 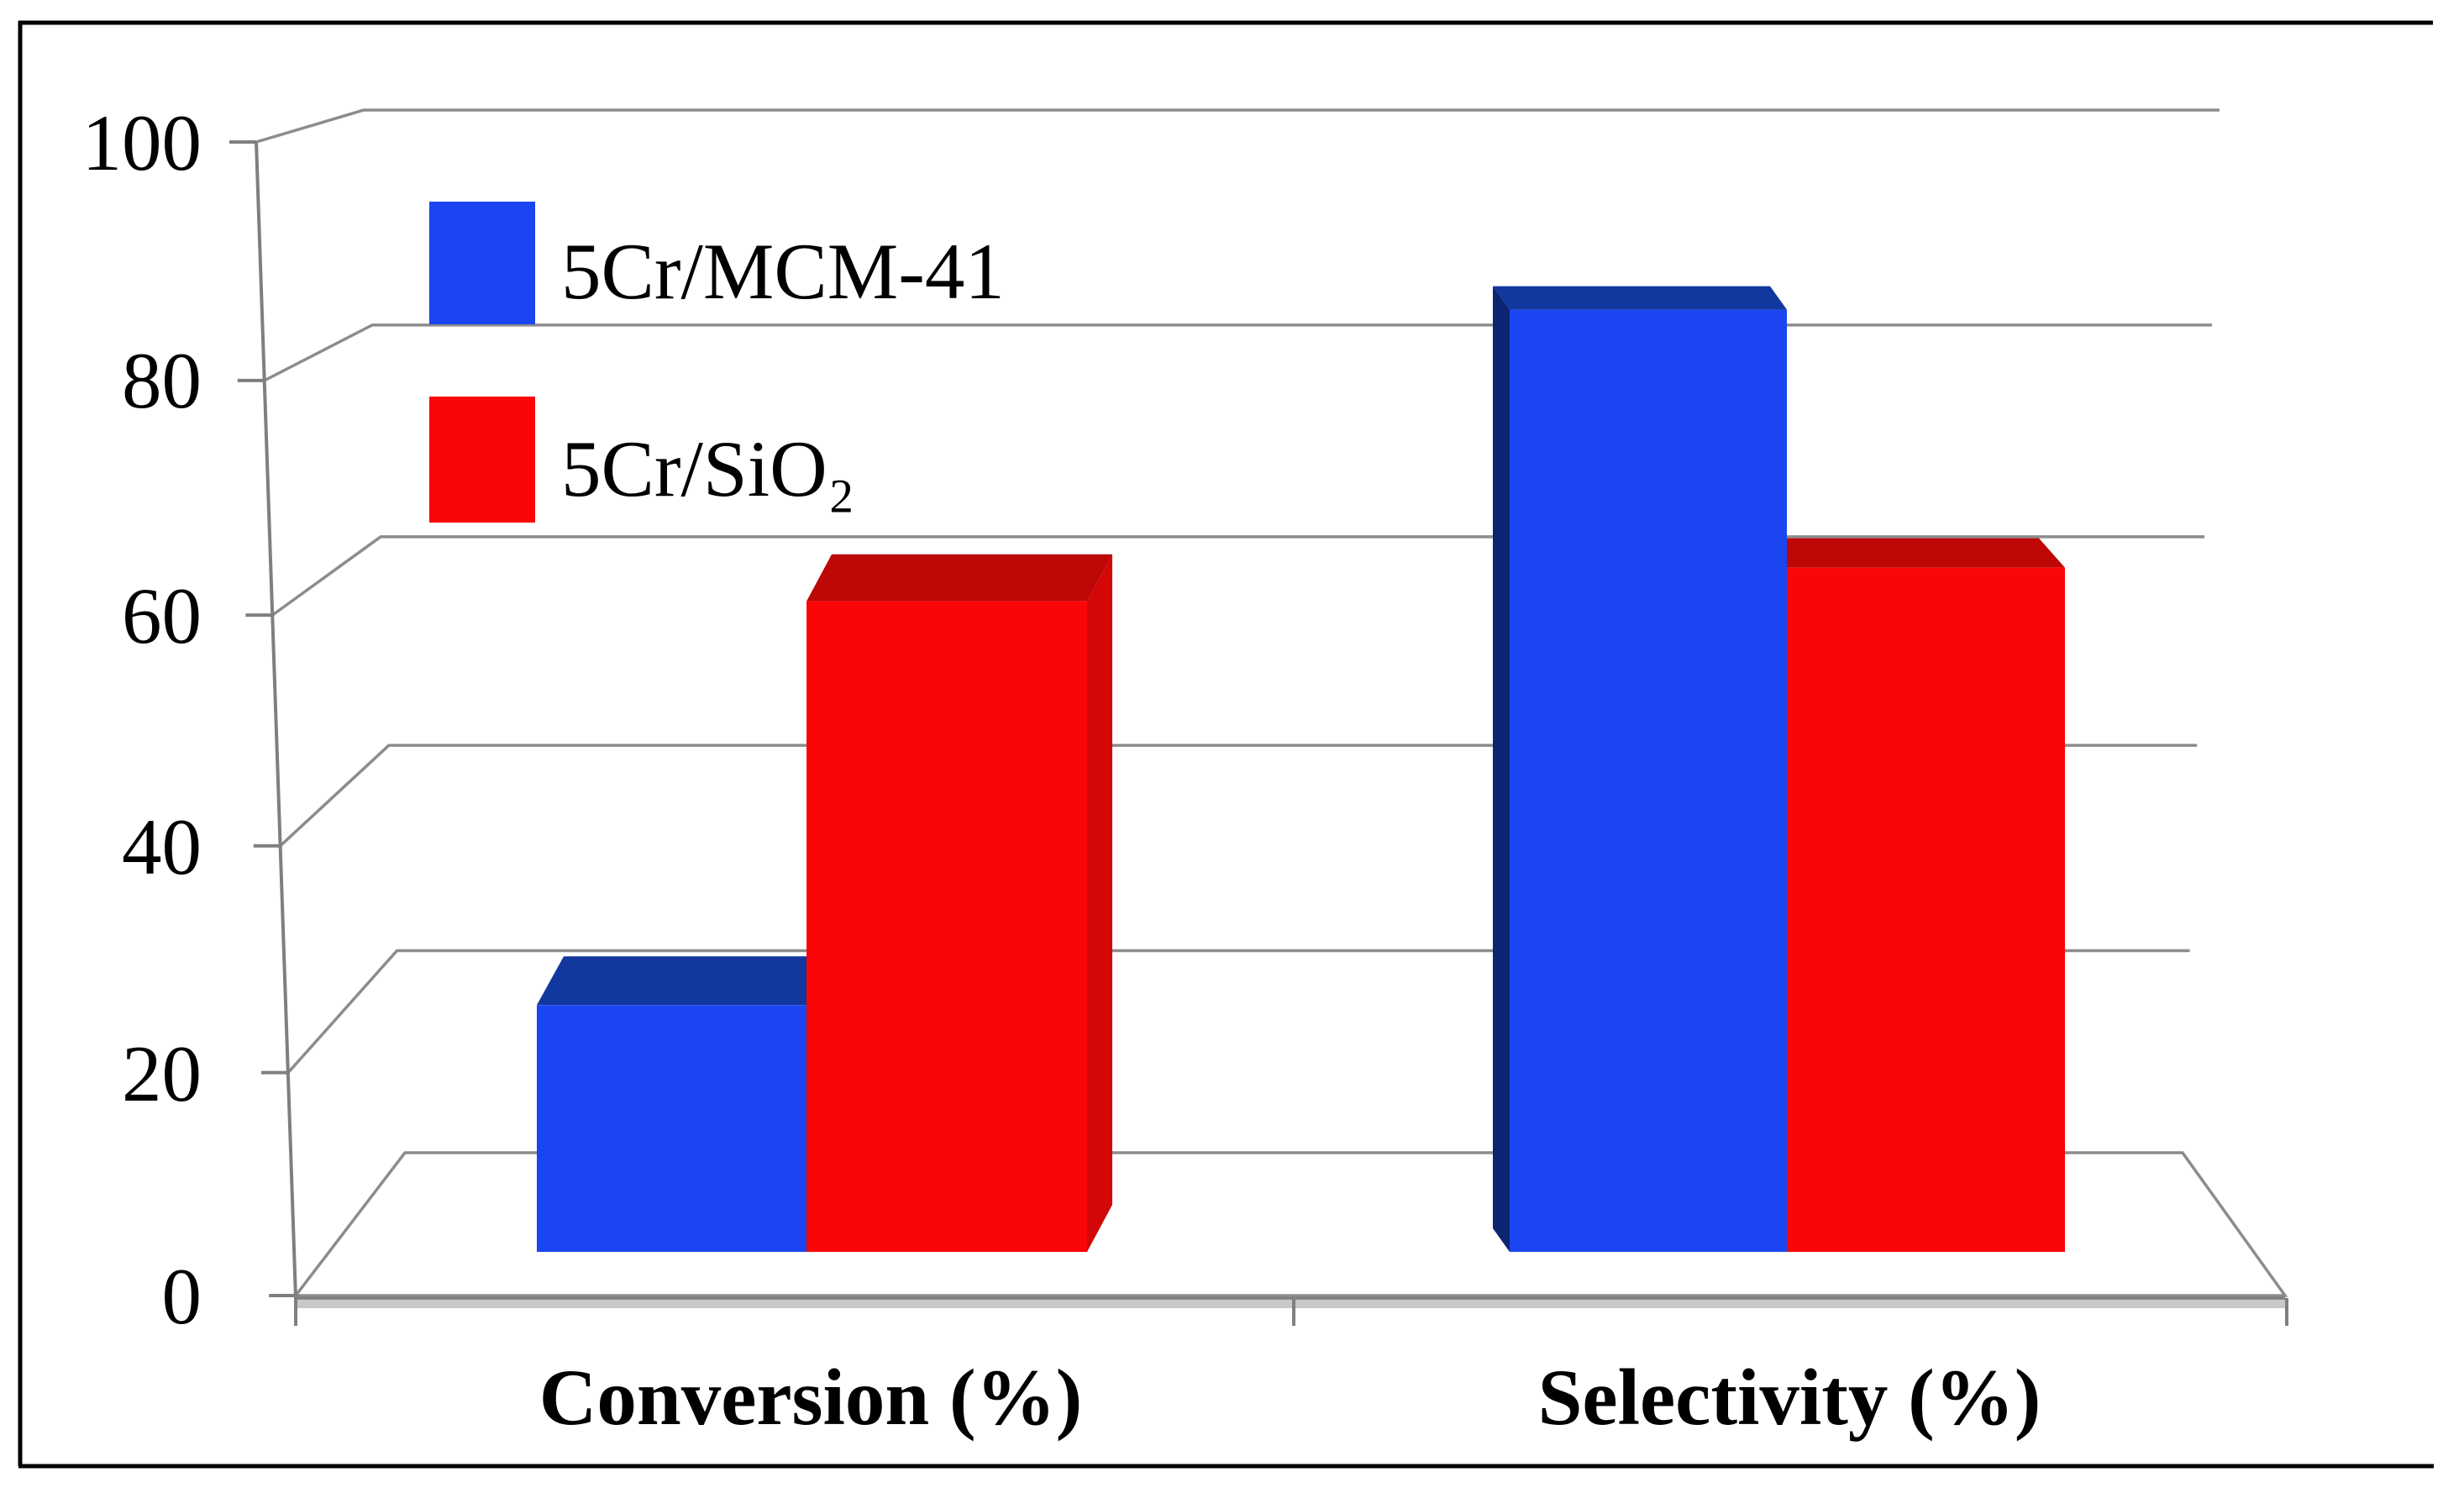 What do you see at coordinates (276, 720) in the screenshot?
I see `y-axis-line` at bounding box center [276, 720].